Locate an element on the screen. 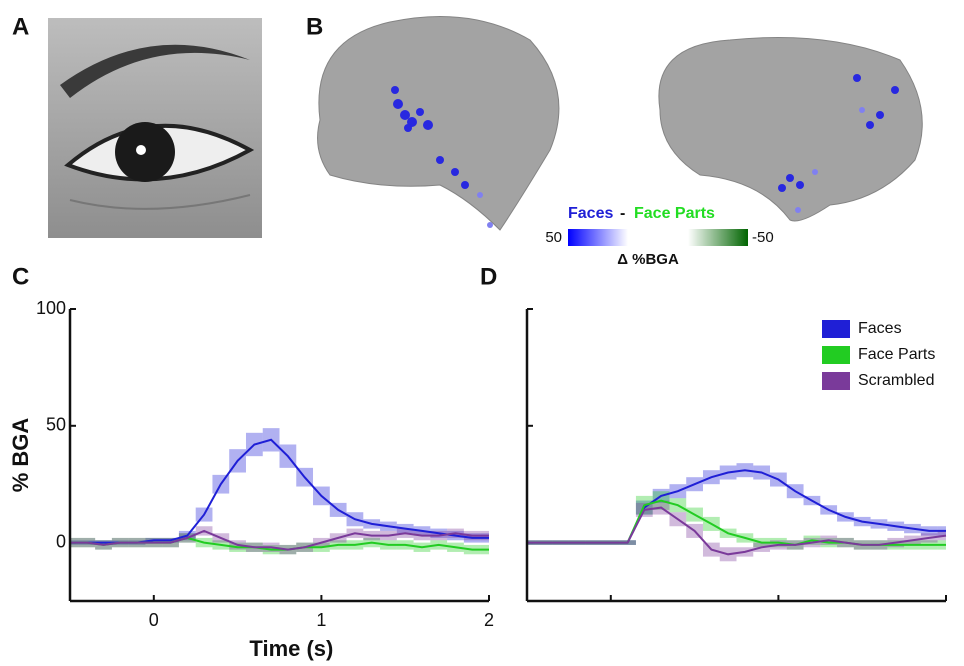 The image size is (964, 666). eye-image is located at coordinates (155, 128).